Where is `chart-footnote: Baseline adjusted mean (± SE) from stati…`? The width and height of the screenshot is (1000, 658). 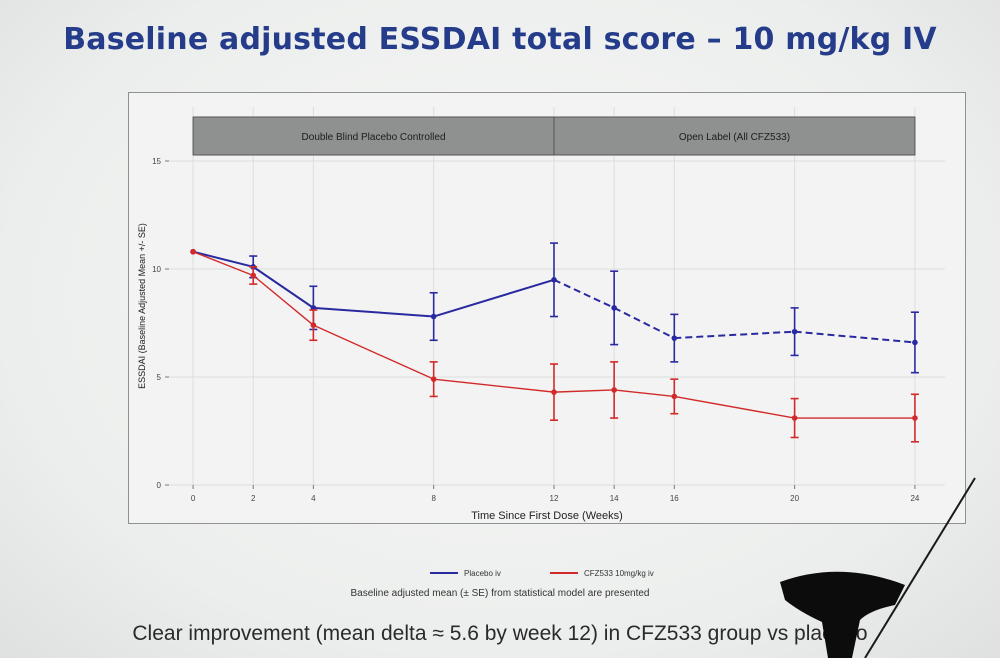
chart-footnote: Baseline adjusted mean (± SE) from stati… is located at coordinates (500, 593).